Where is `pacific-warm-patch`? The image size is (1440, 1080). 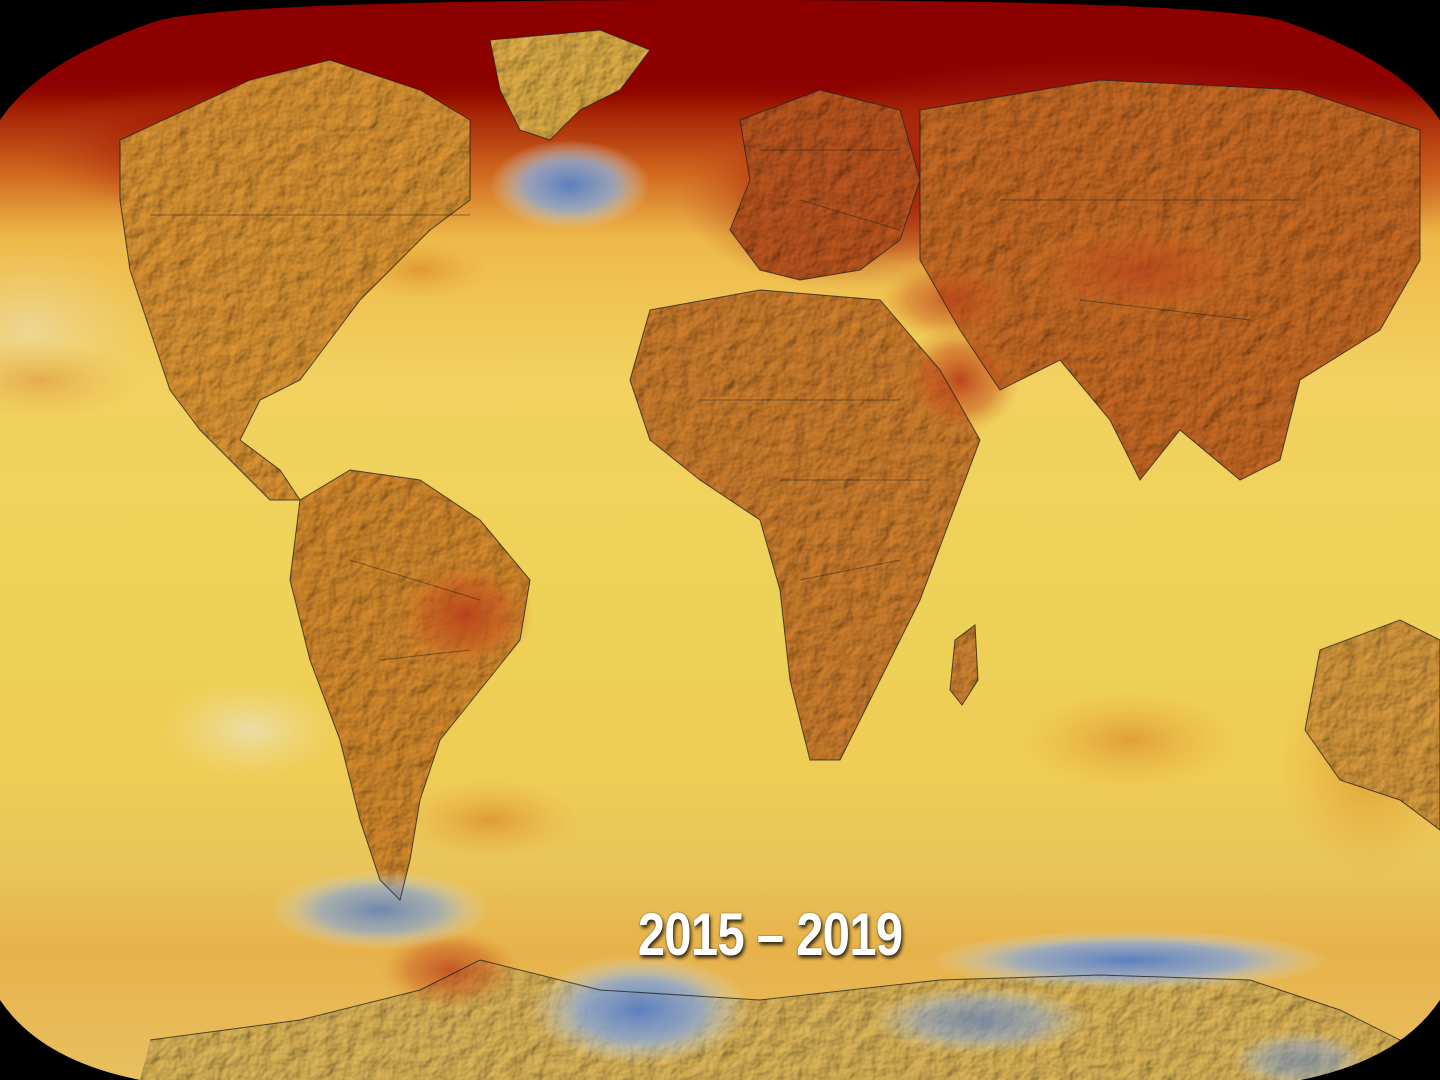
pacific-warm-patch is located at coordinates (70, 380).